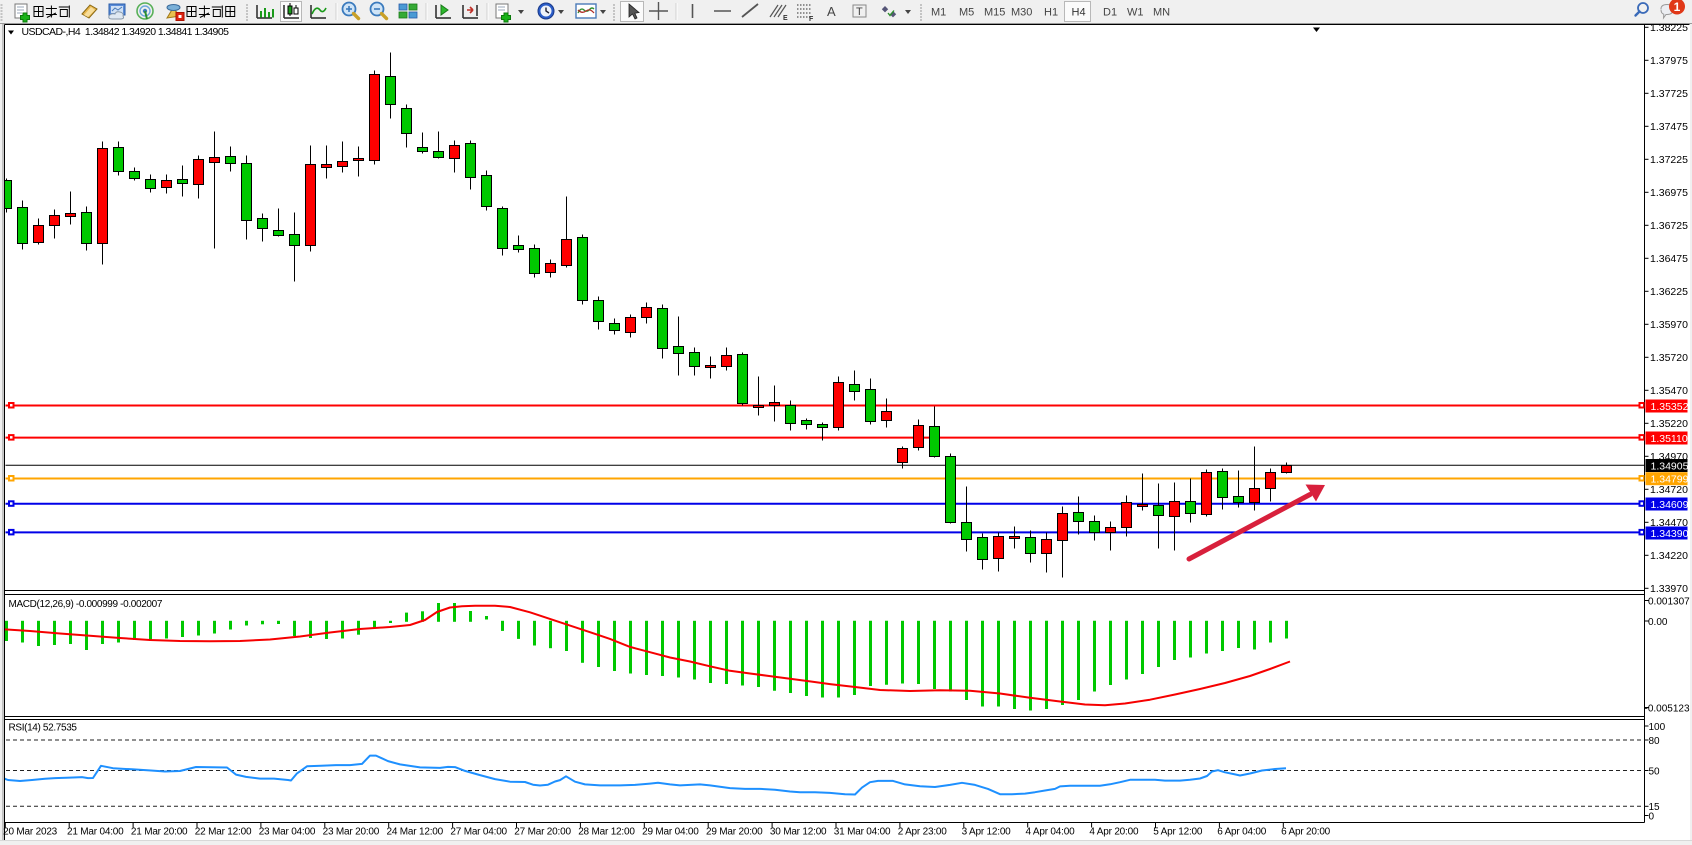 The width and height of the screenshot is (1692, 845). What do you see at coordinates (1135, 13) in the screenshot?
I see `svg-text: W1` at bounding box center [1135, 13].